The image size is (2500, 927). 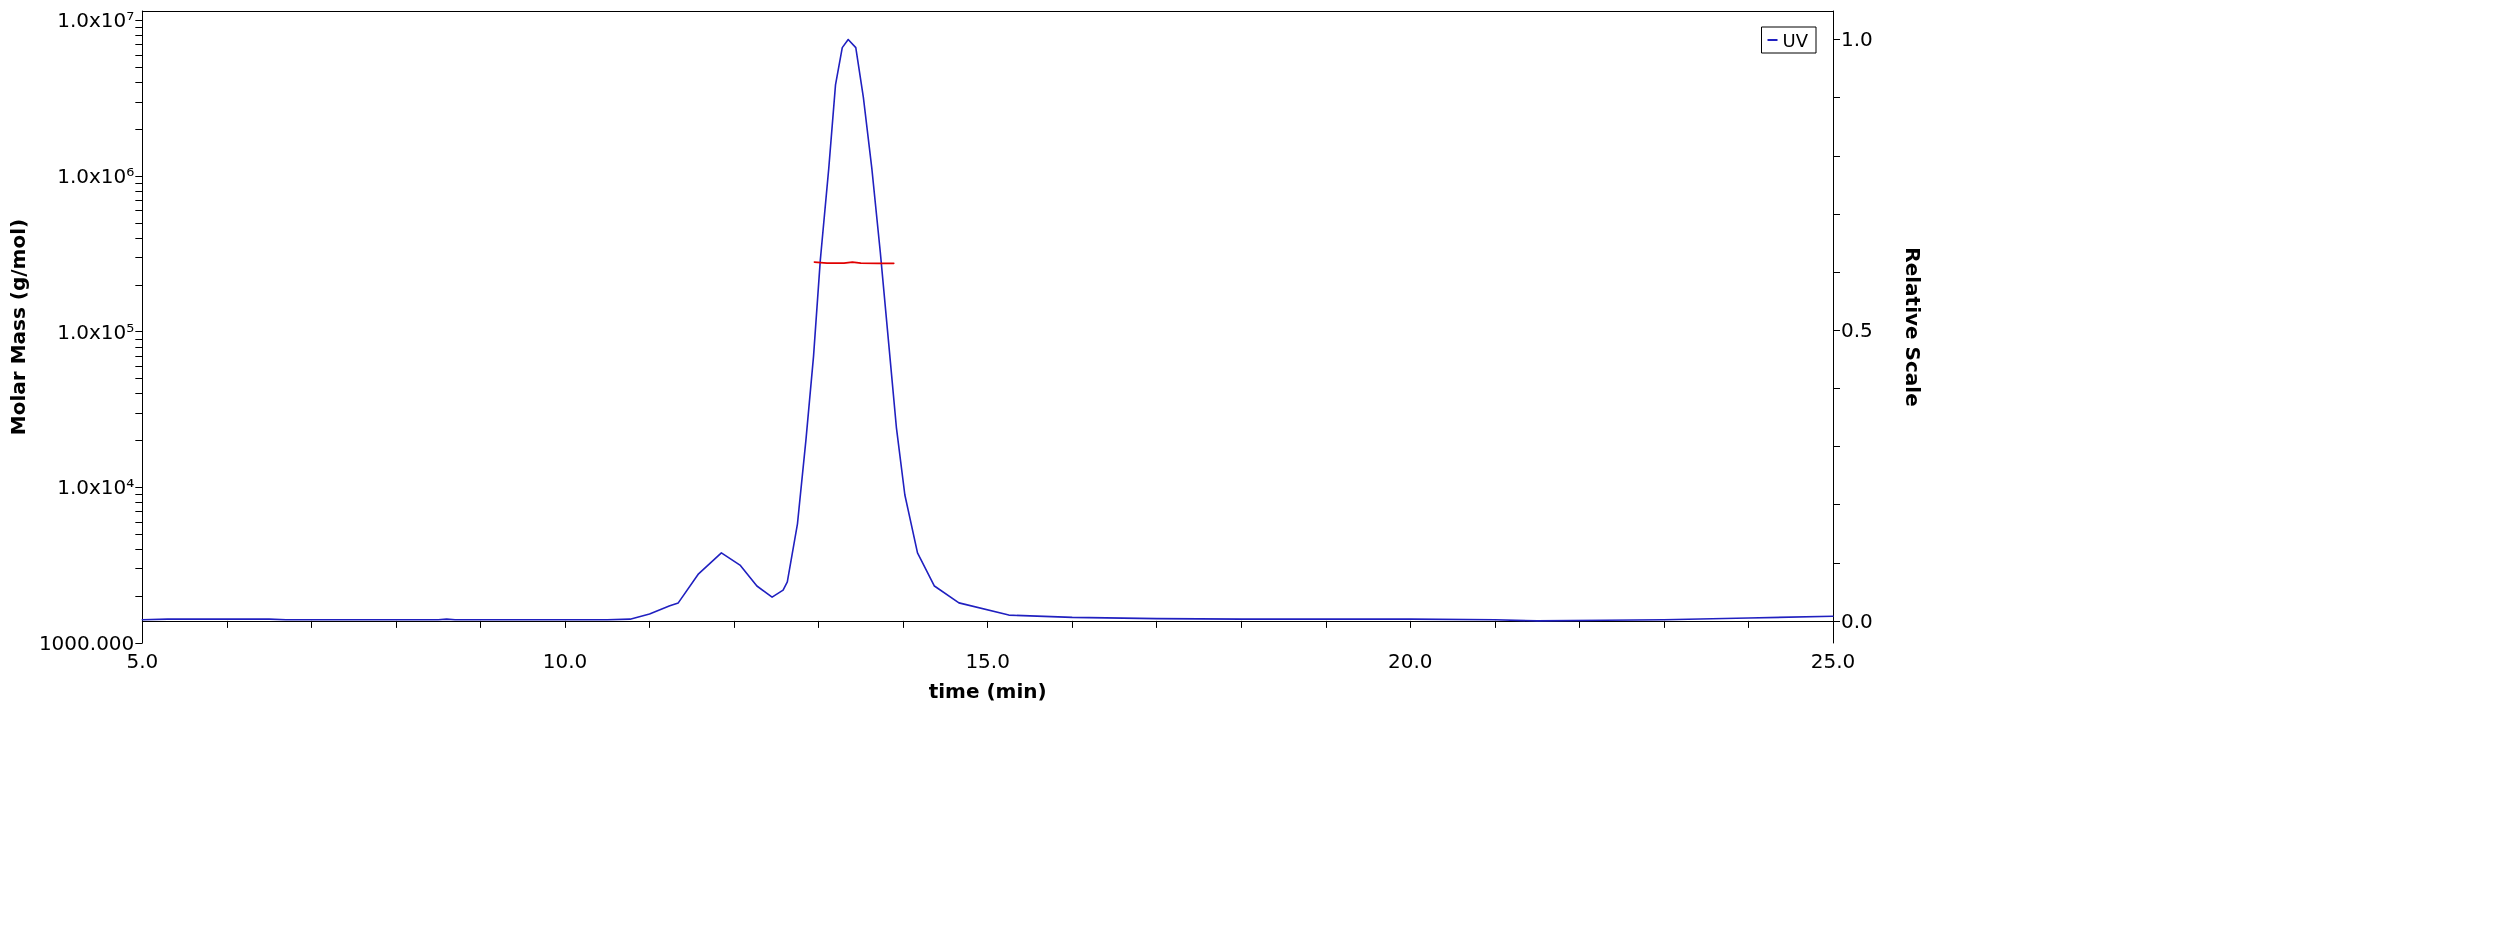 What do you see at coordinates (987, 691) in the screenshot?
I see `x-axis-title: time (min)` at bounding box center [987, 691].